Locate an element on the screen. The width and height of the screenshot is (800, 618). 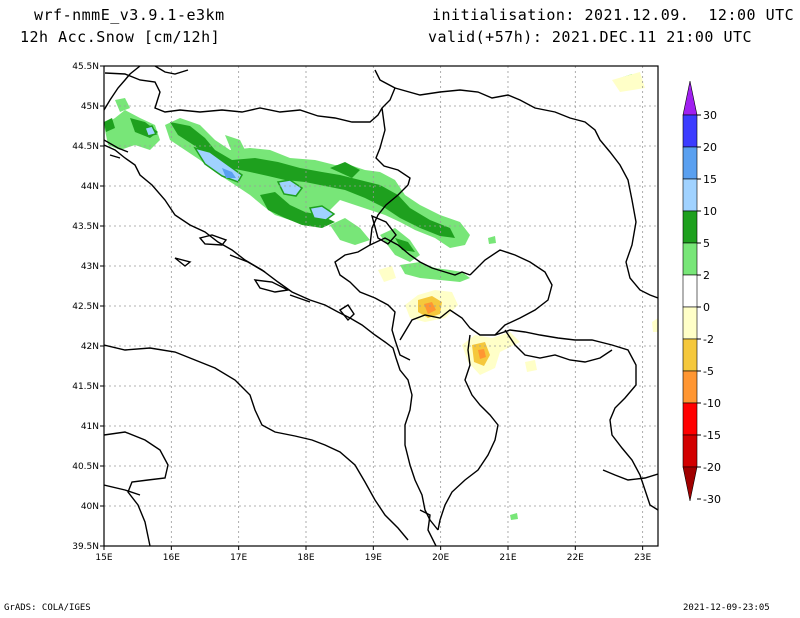
lat-label: 41N is located at coordinates (90, 427).